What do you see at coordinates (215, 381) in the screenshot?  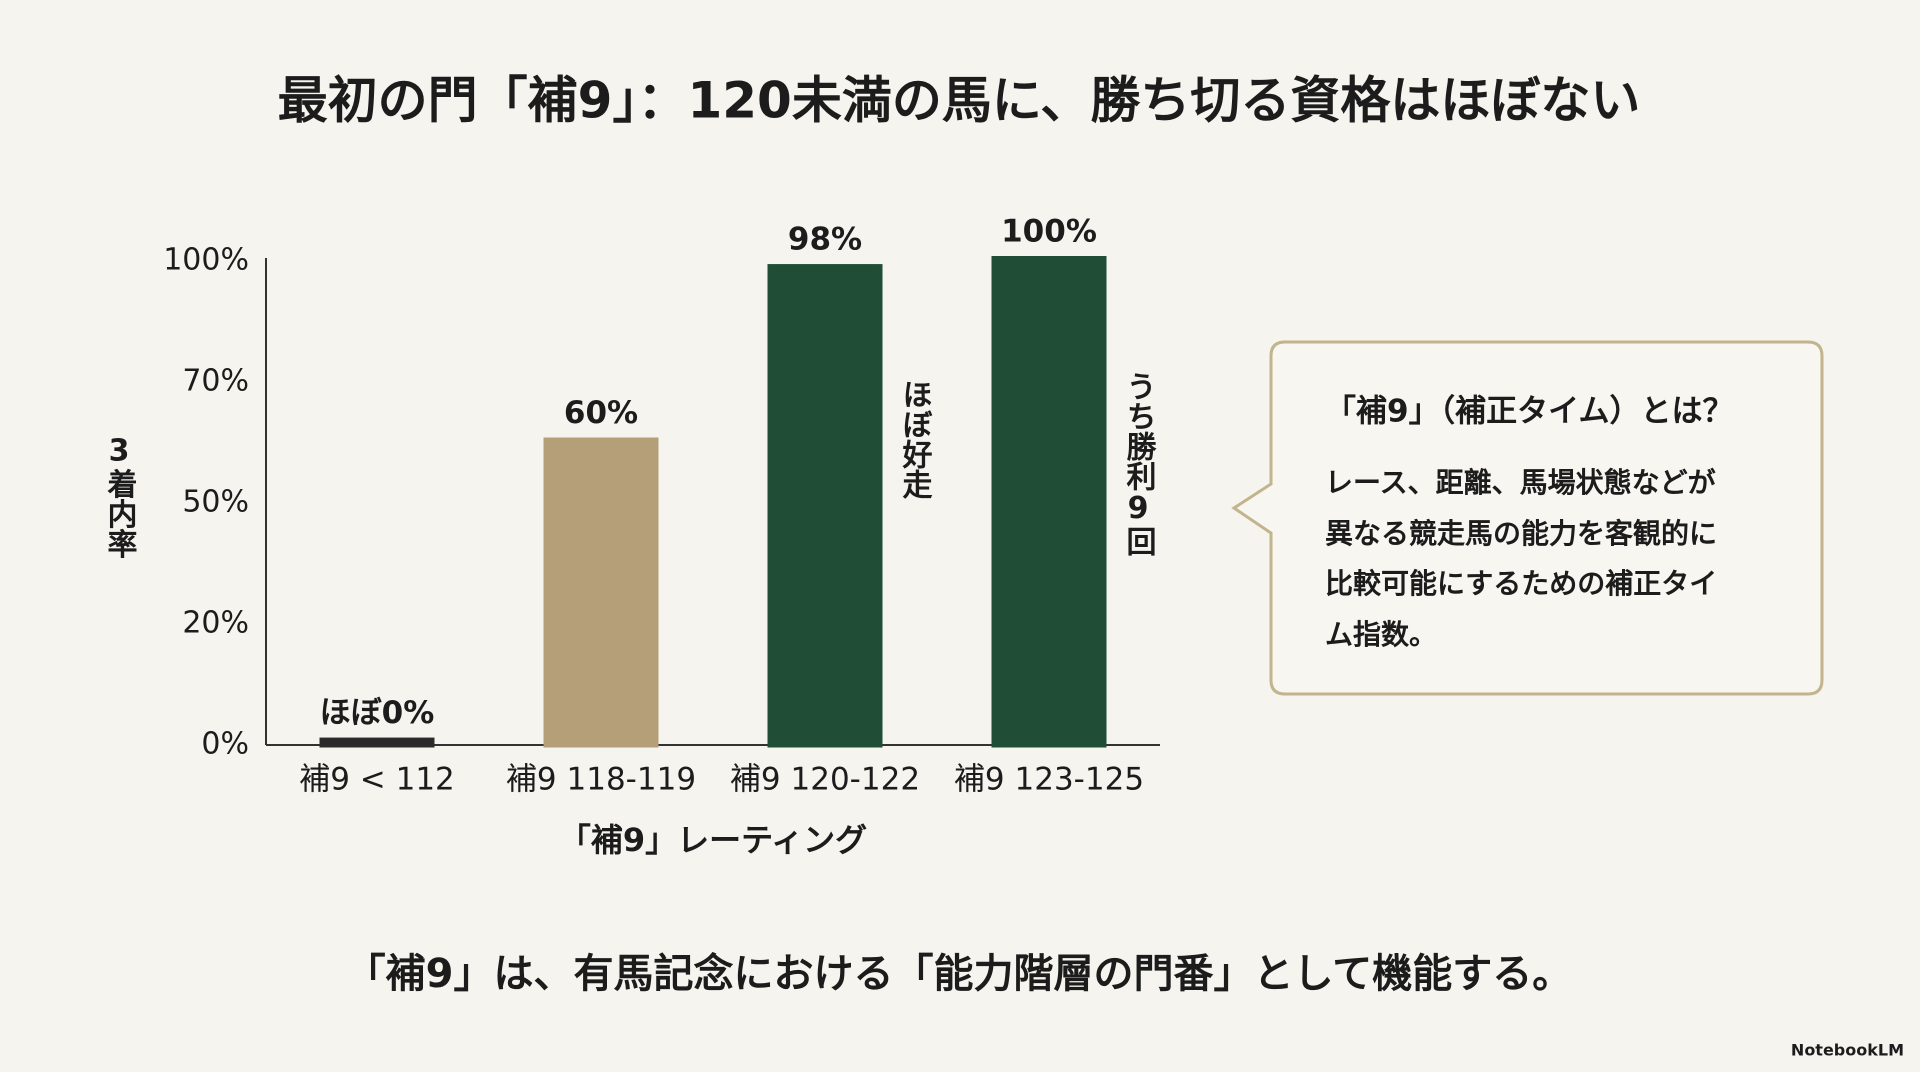 I see `y-tick-label: 70%` at bounding box center [215, 381].